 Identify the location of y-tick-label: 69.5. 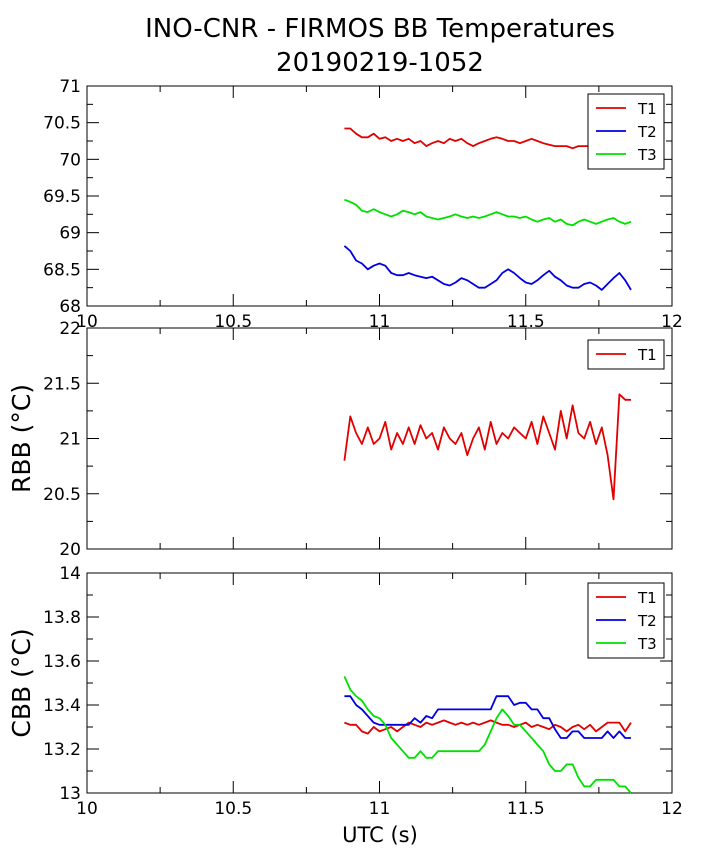
(62, 197).